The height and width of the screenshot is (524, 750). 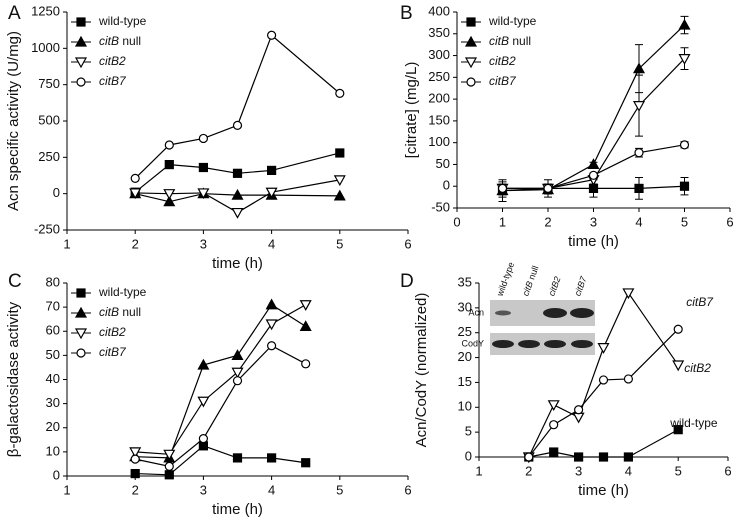 I want to click on y-tick-label: 70, so click(x=53, y=306).